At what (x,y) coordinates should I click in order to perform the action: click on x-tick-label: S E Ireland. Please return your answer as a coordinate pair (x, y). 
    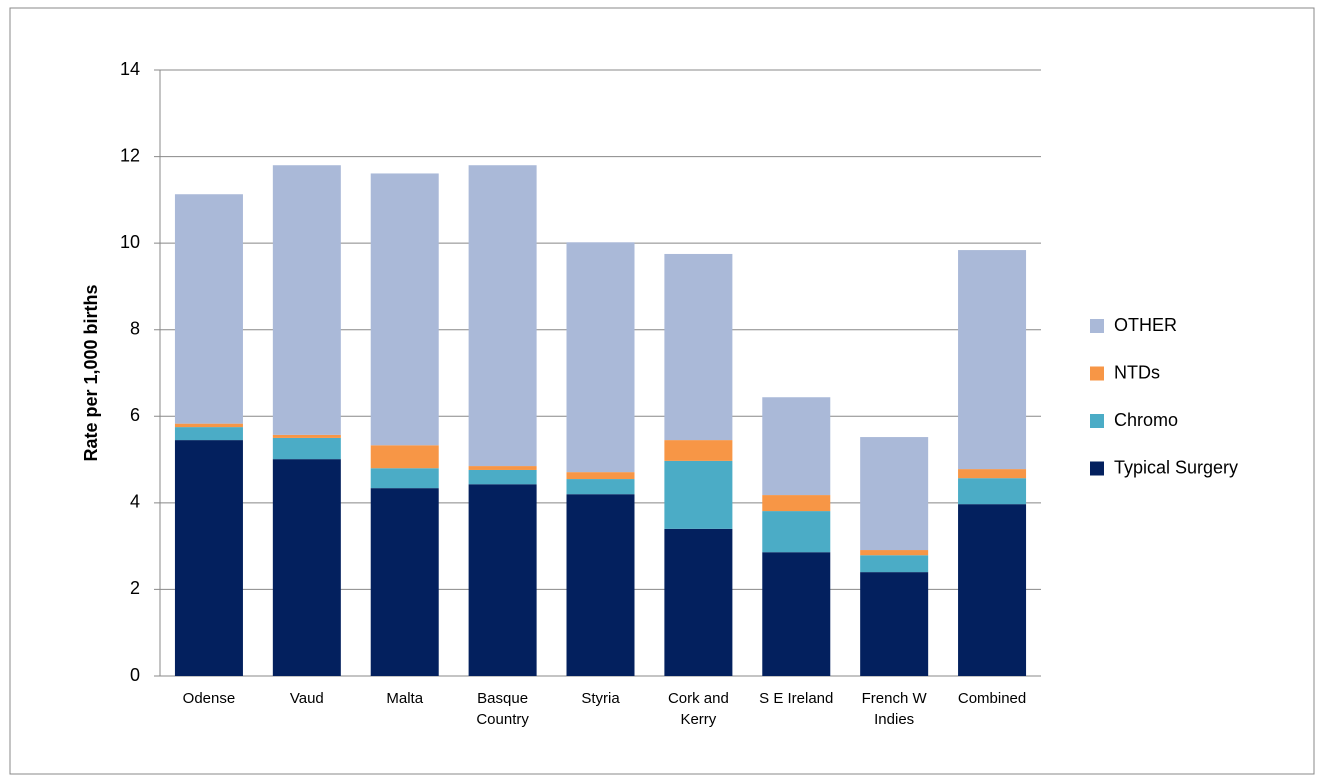
    Looking at the image, I should click on (796, 698).